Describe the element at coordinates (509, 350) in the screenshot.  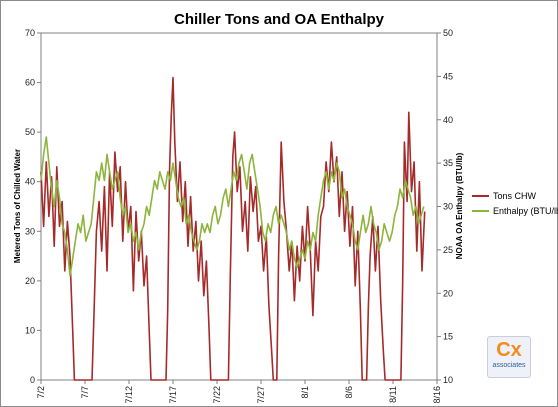
I see `logo-mark: Cx` at that location.